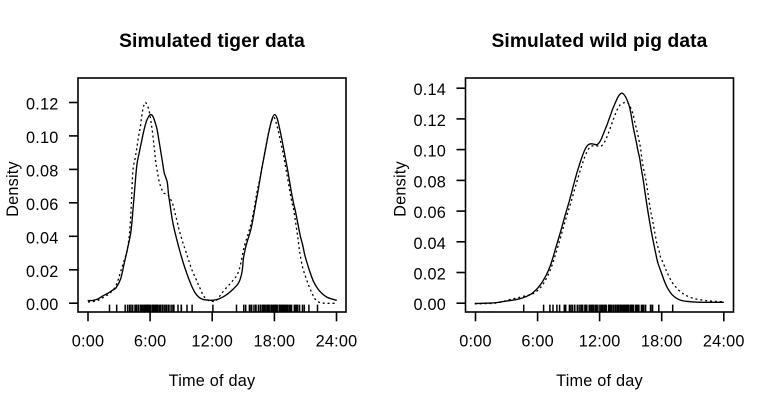  Describe the element at coordinates (430, 90) in the screenshot. I see `svg-text: 0.14` at that location.